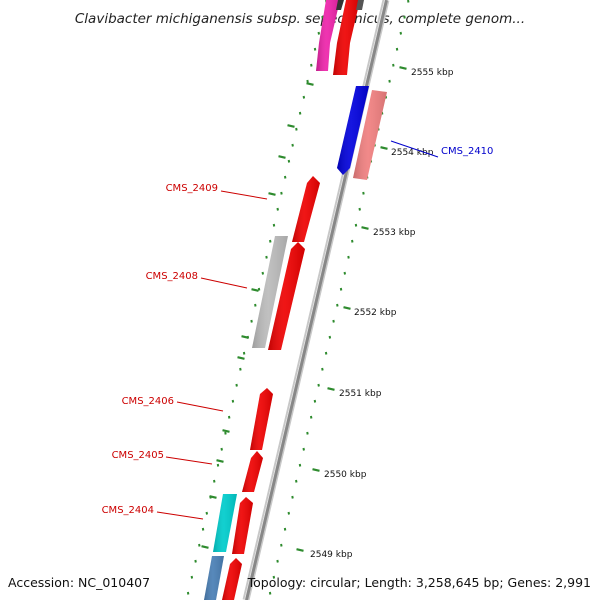 The width and height of the screenshot is (600, 600). What do you see at coordinates (467, 151) in the screenshot?
I see `gene-label-cms-2410: CMS_2410` at bounding box center [467, 151].